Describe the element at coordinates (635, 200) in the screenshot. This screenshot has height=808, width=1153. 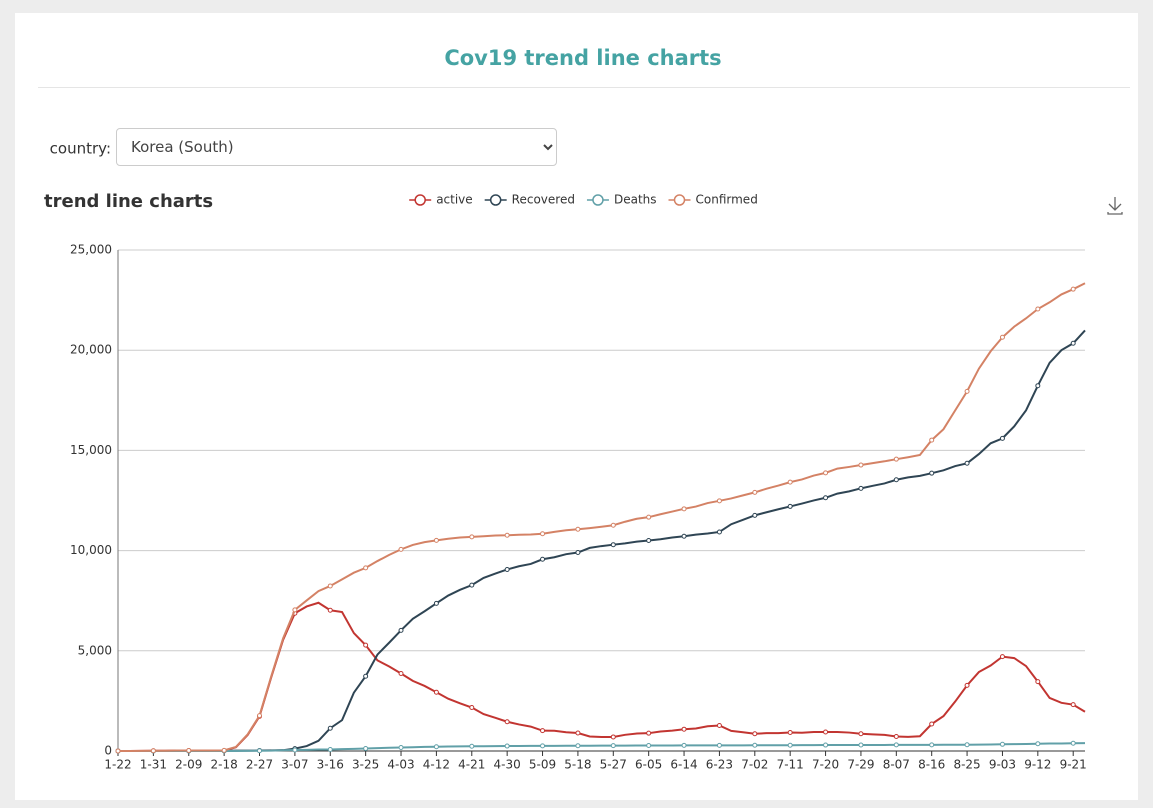
I see `legend-label: Deaths` at that location.